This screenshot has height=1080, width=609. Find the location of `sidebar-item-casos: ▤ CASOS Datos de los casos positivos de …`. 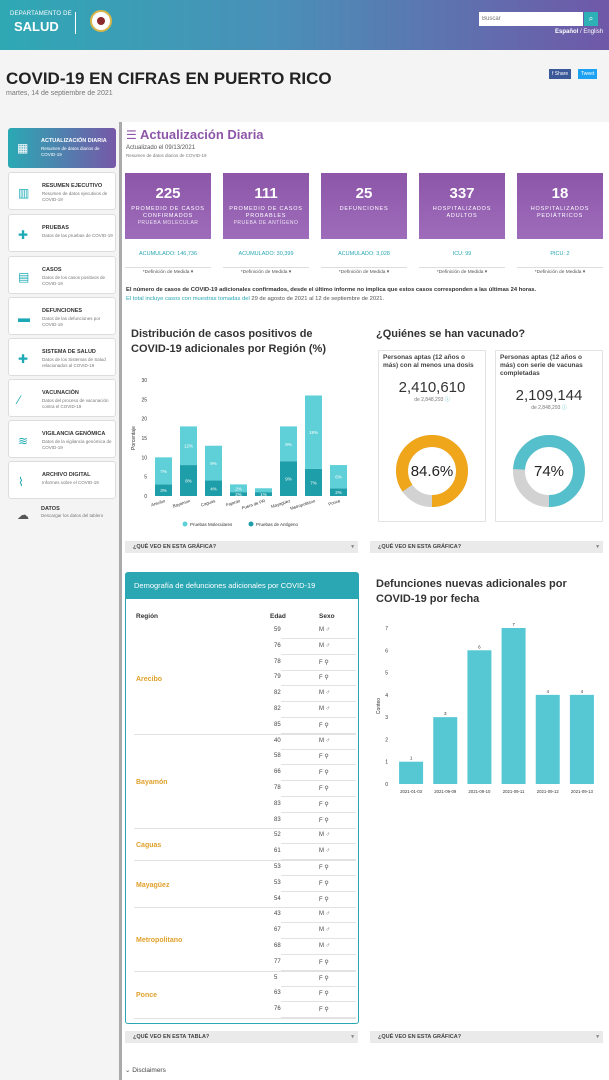

sidebar-item-casos: ▤ CASOS Datos de los casos positivos de … is located at coordinates (62, 275).